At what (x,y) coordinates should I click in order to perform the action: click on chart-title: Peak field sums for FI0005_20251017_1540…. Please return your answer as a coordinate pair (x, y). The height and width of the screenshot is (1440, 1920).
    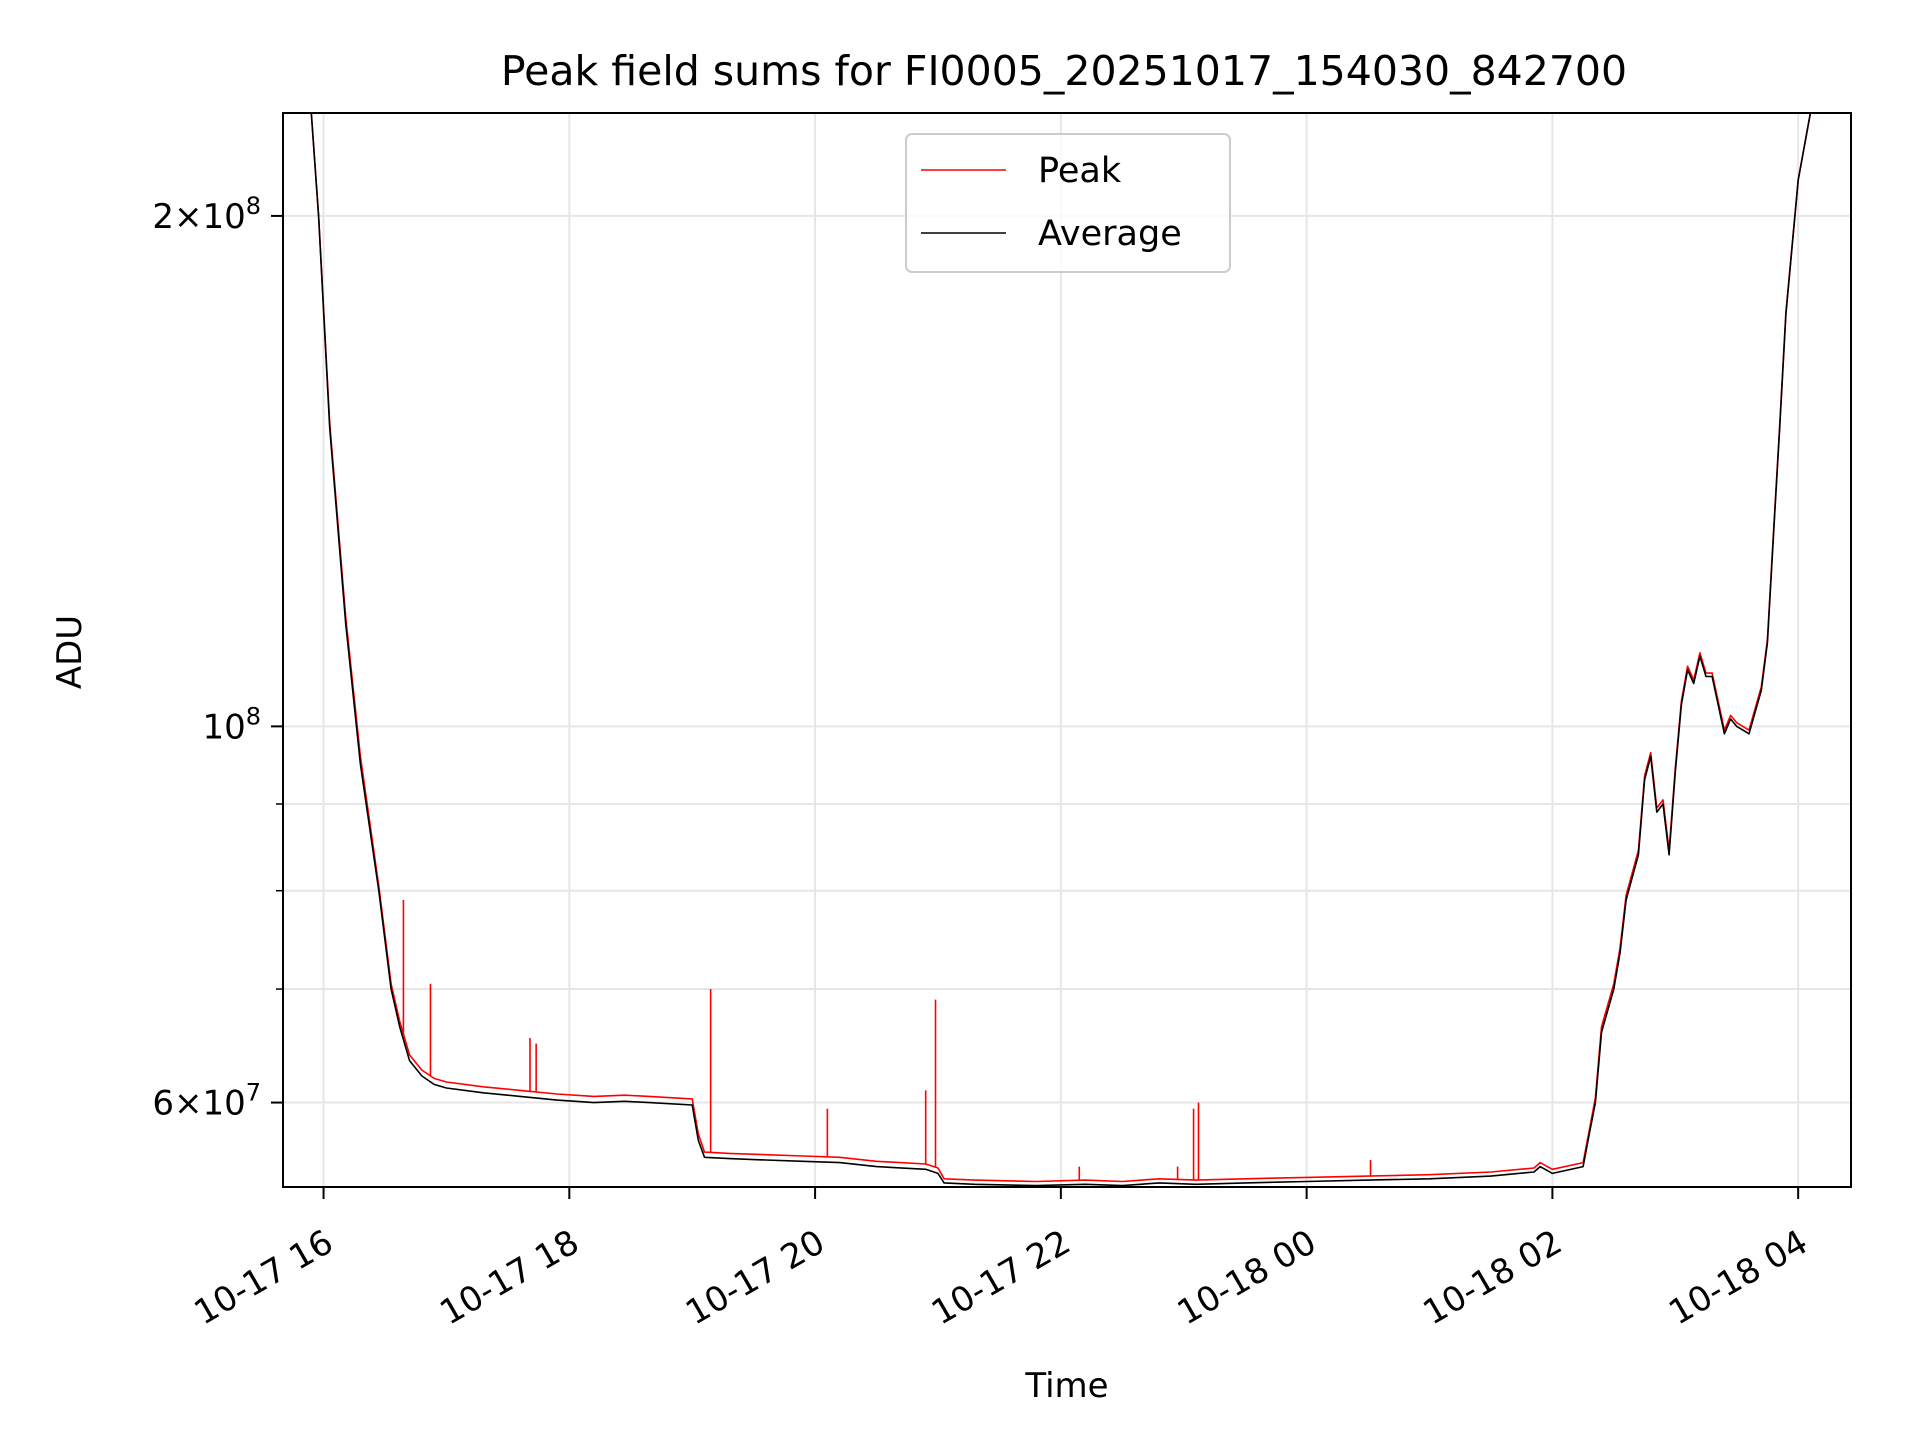
    Looking at the image, I should click on (1064, 71).